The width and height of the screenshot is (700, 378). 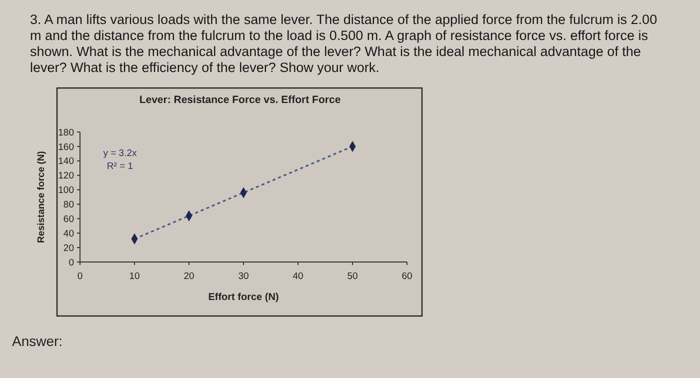 What do you see at coordinates (240, 100) in the screenshot?
I see `chart-title: Lever: Resistance Force vs. Effort Force` at bounding box center [240, 100].